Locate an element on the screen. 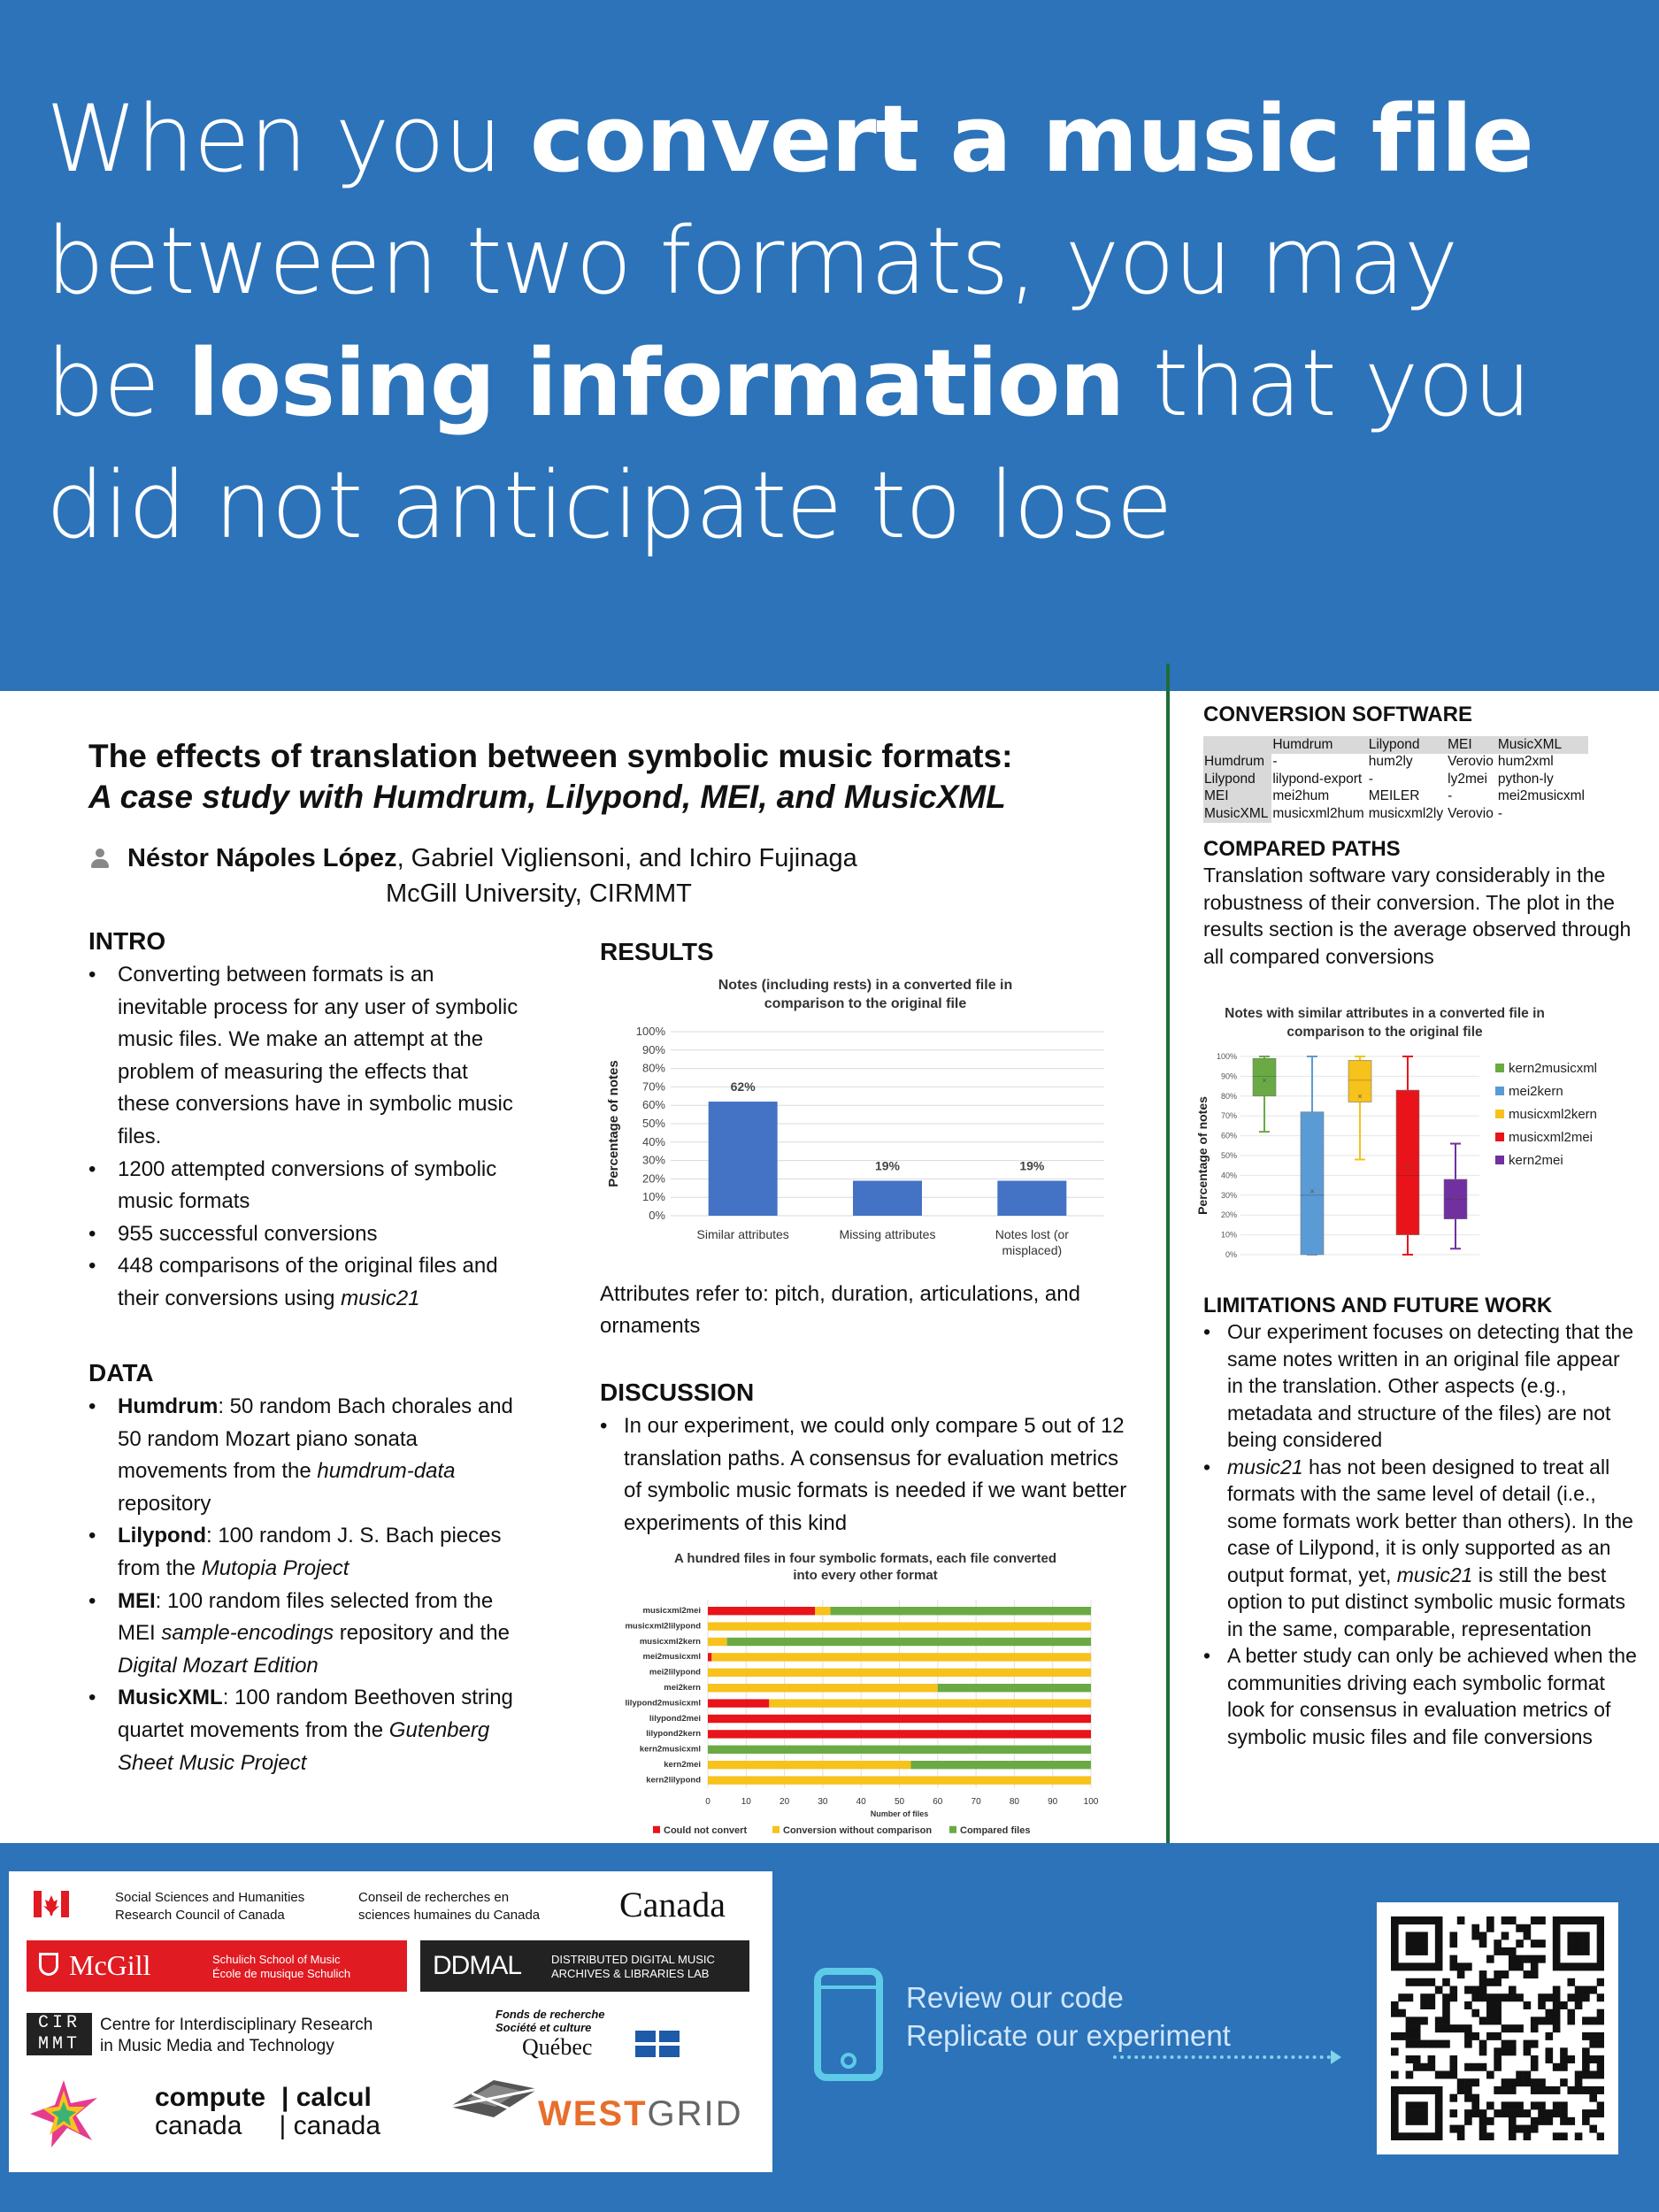  review-links: Review our code Replicate our experiment is located at coordinates (1068, 2017).